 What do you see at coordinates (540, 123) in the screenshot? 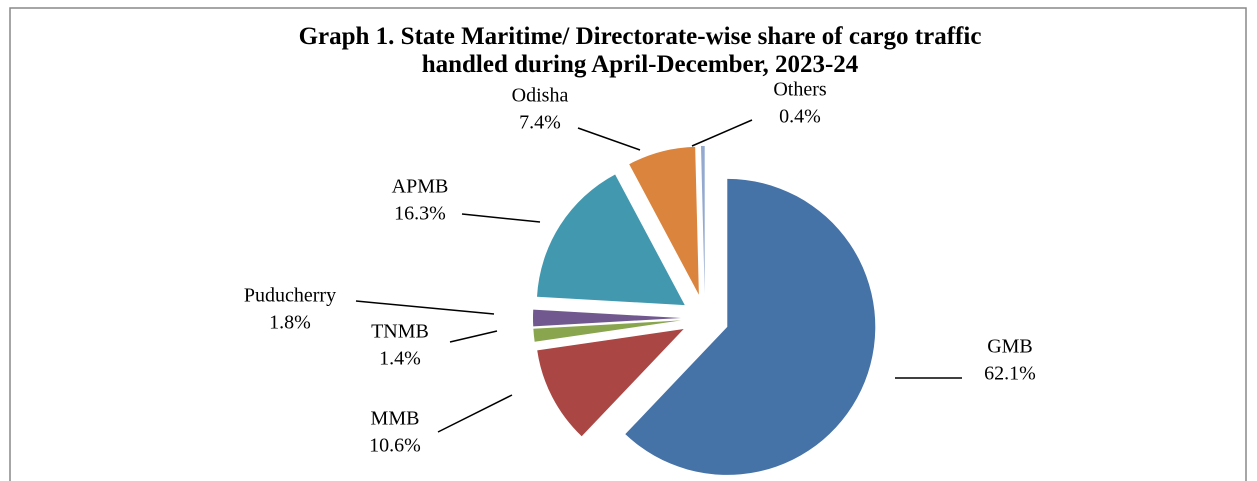
I see `slice-value: 7.4%` at bounding box center [540, 123].